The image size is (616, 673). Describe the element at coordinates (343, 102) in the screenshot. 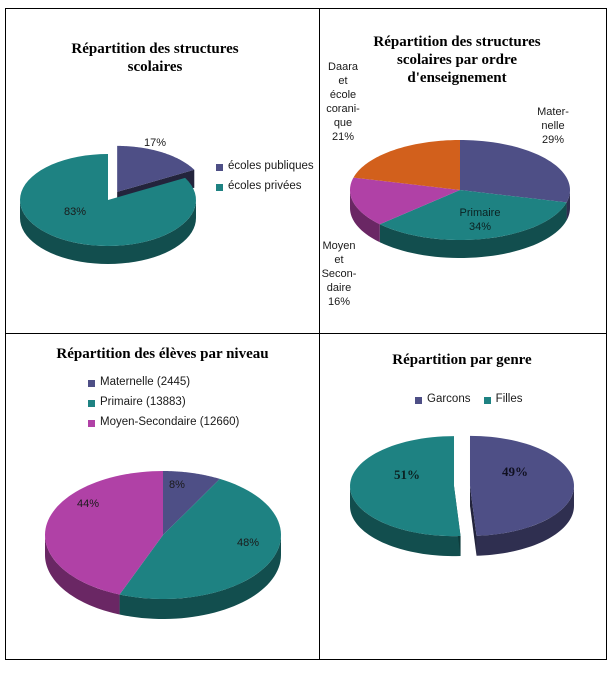

I see `chart2-data-label-daara: Daara et école corani- que 21%` at that location.